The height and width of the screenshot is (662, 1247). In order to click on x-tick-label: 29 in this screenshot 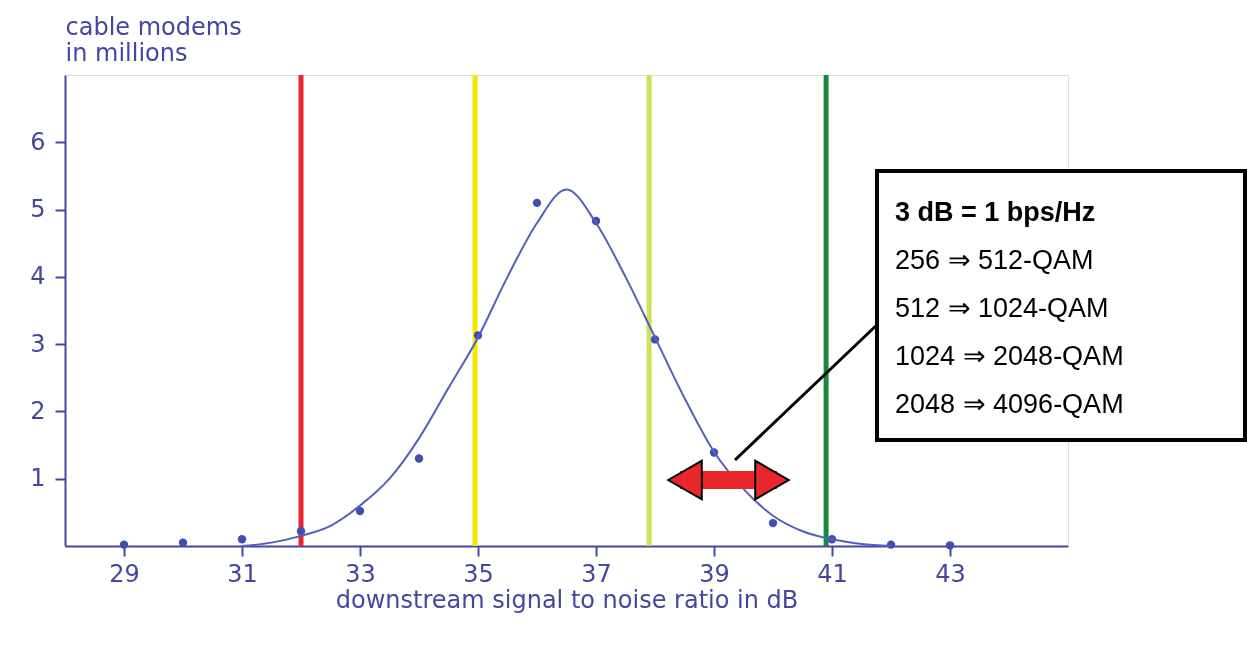, I will do `click(124, 573)`.